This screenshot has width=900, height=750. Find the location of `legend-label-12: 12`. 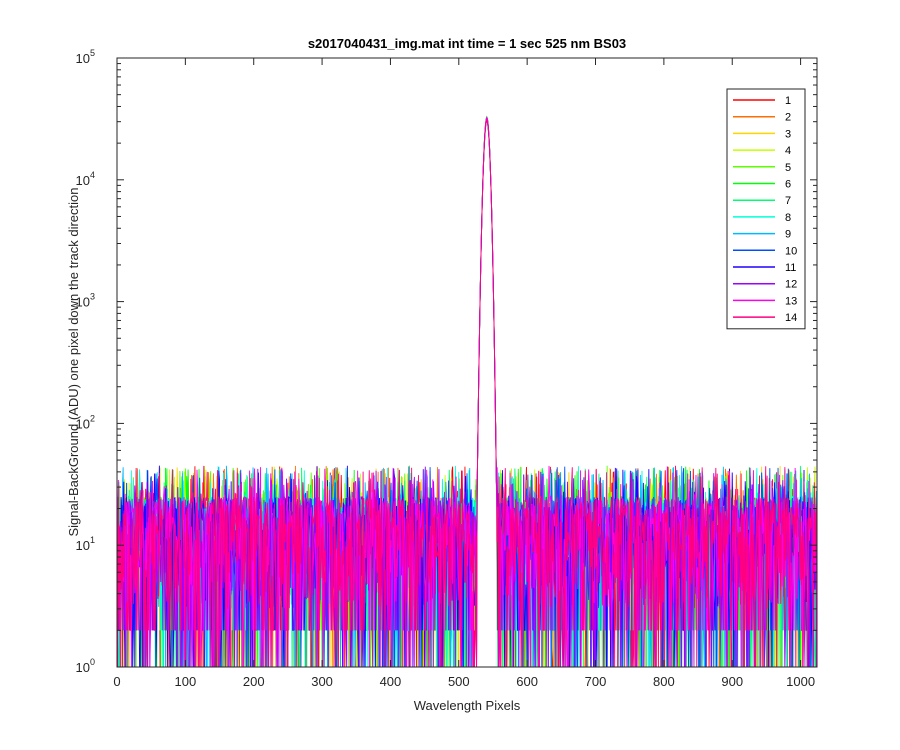

legend-label-12: 12 is located at coordinates (791, 285).